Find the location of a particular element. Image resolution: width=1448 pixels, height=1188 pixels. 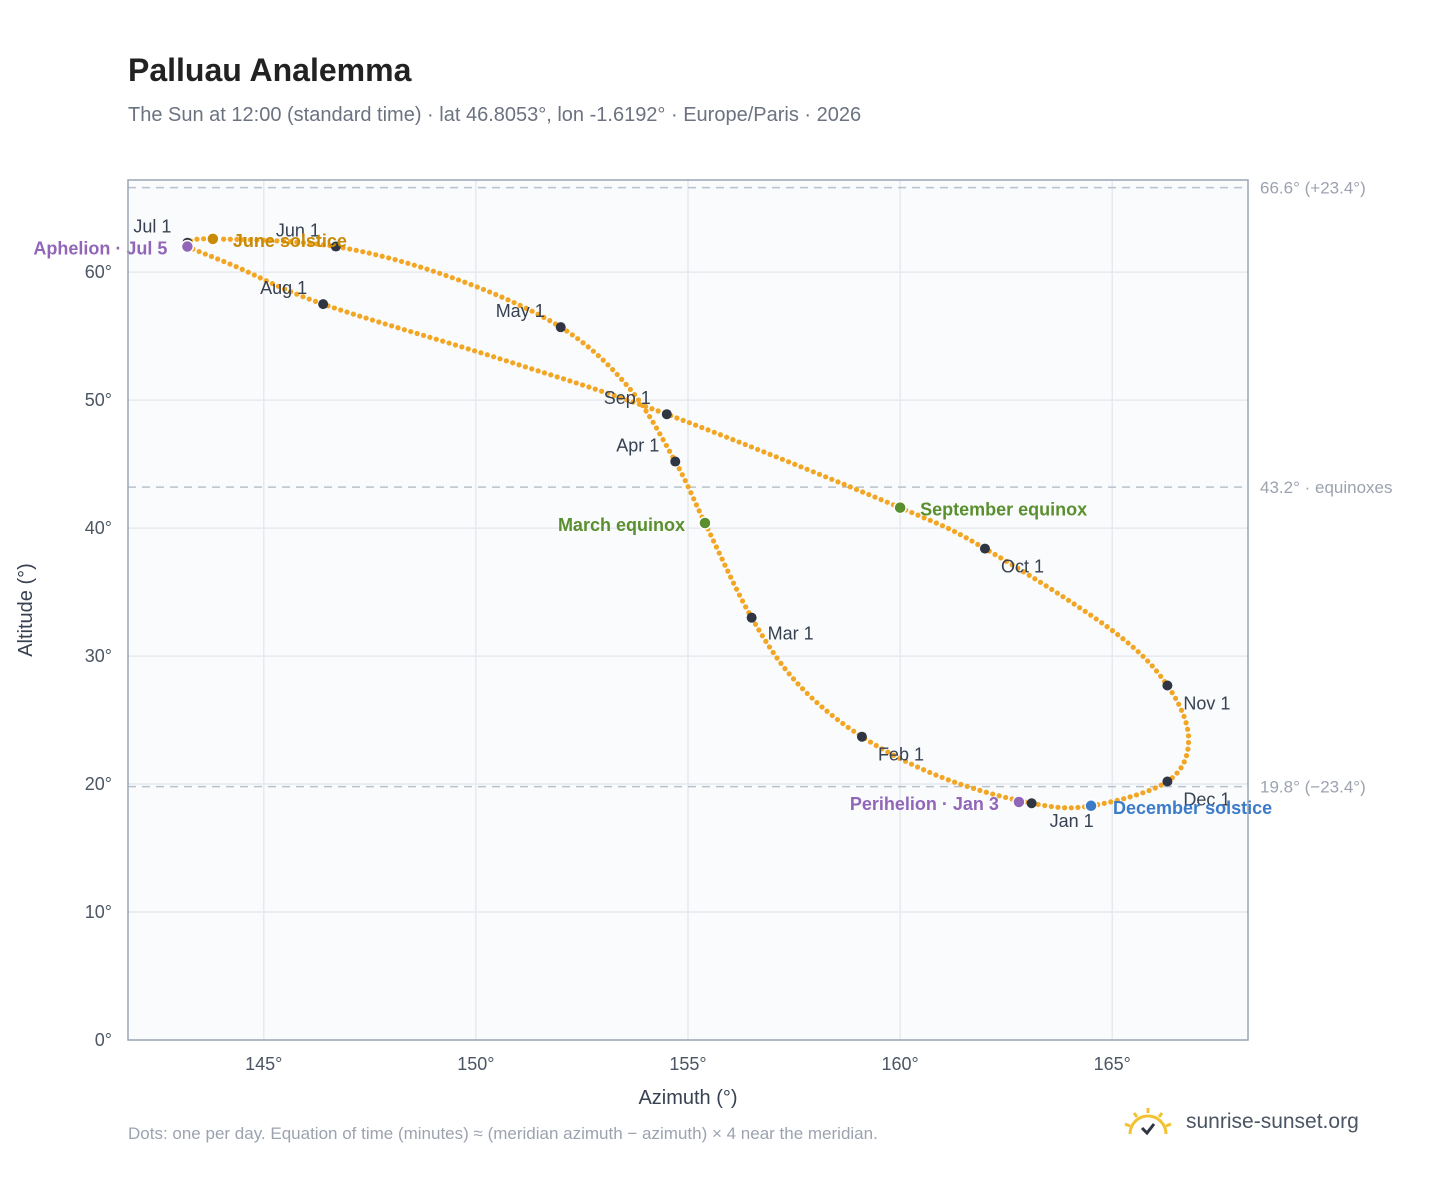

event-marker is located at coordinates (900, 507).